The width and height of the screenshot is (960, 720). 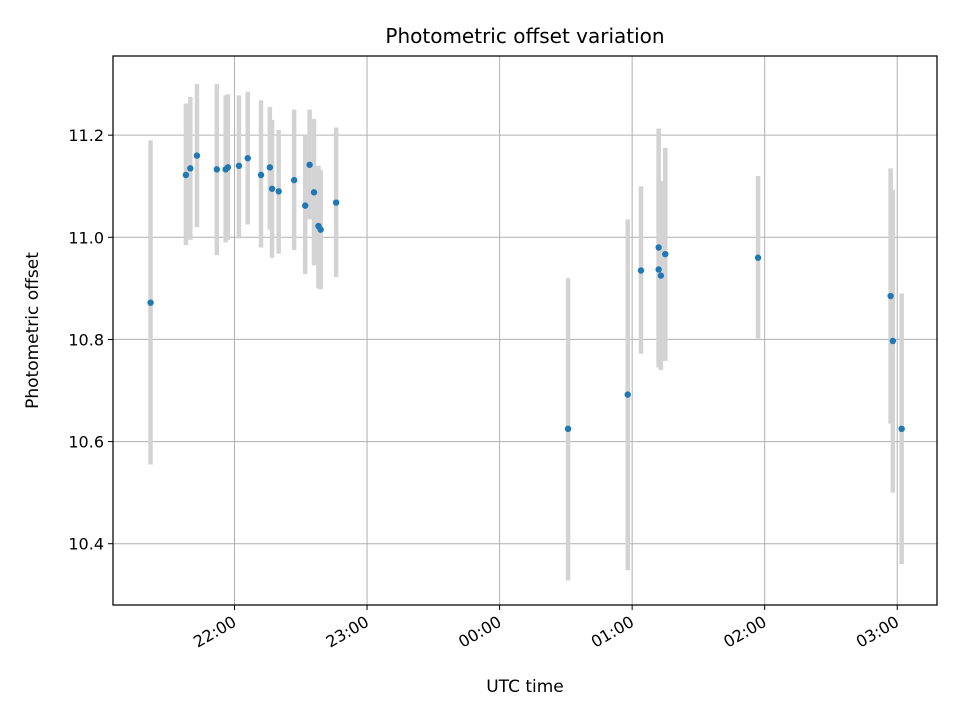 I want to click on x-axis-title: UTC time, so click(x=525, y=687).